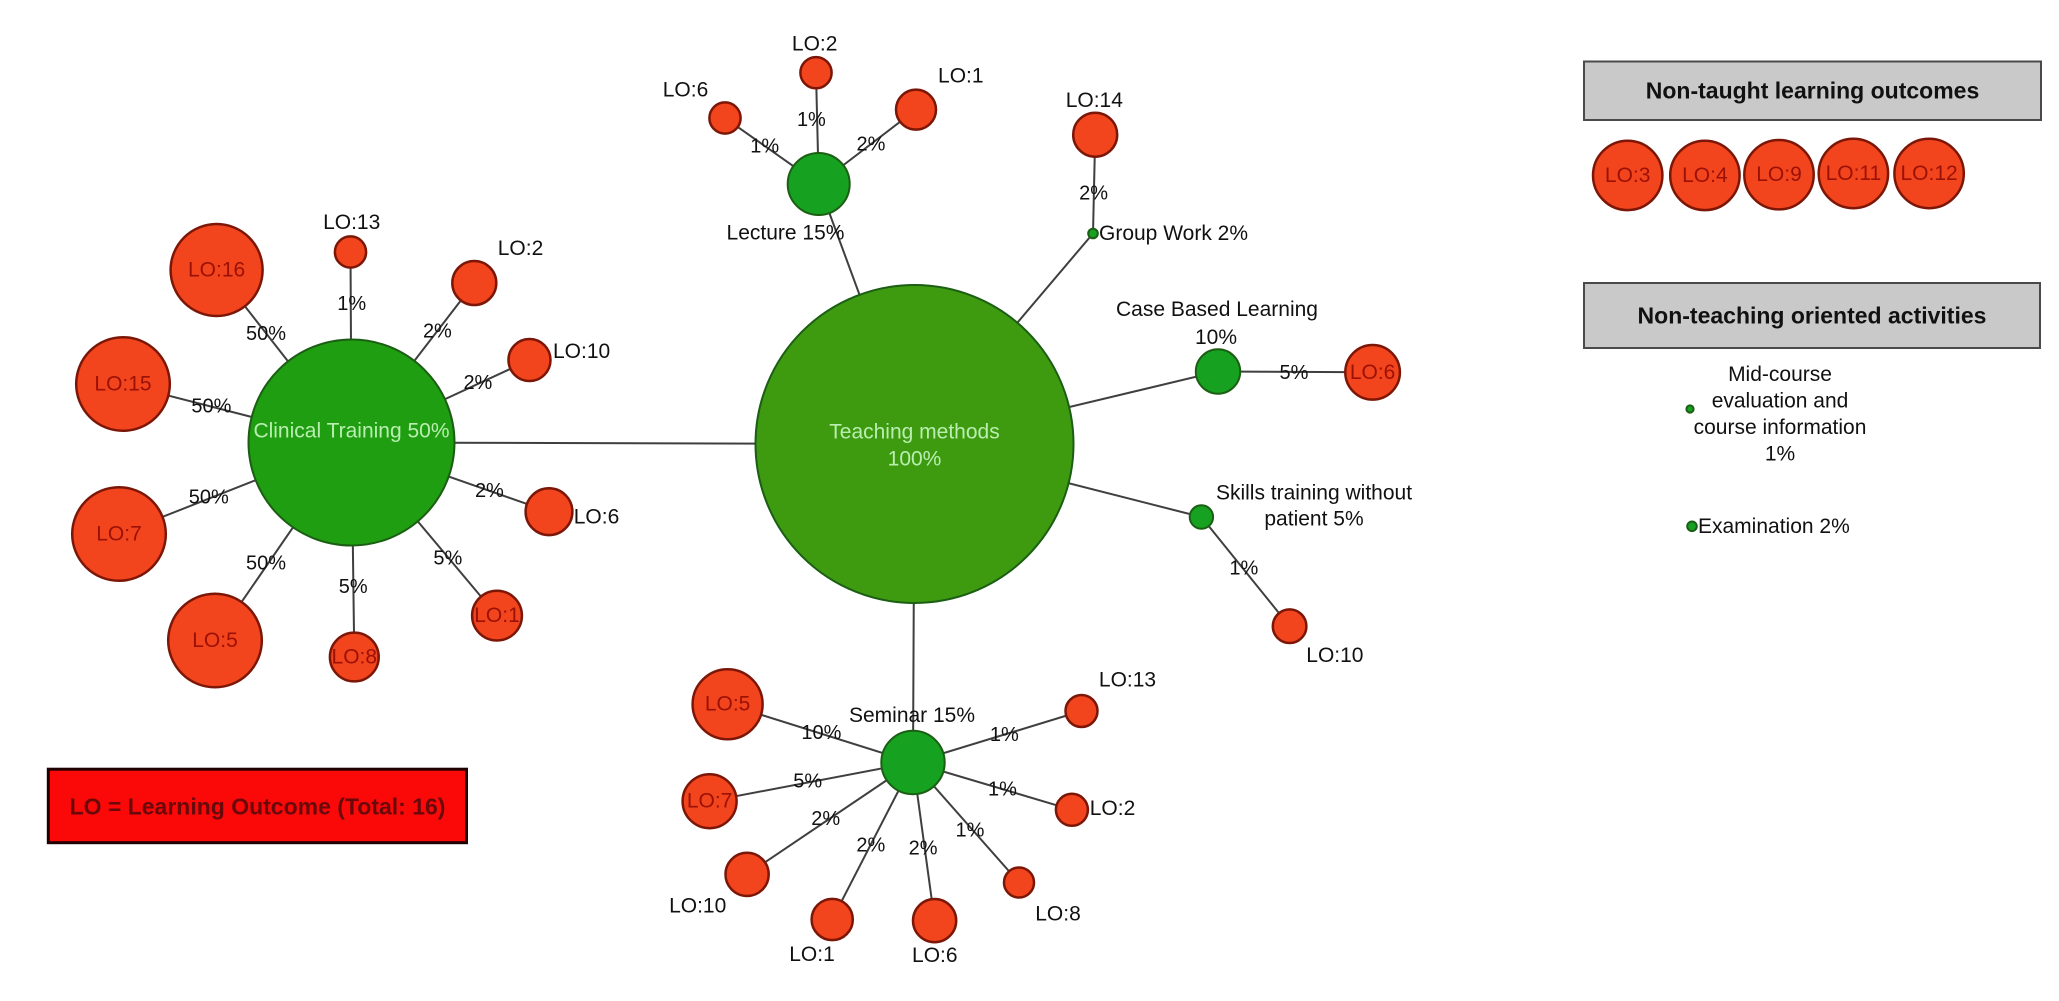 This screenshot has width=2059, height=1001. Describe the element at coordinates (216, 270) in the screenshot. I see `svg-text: LO:16` at that location.